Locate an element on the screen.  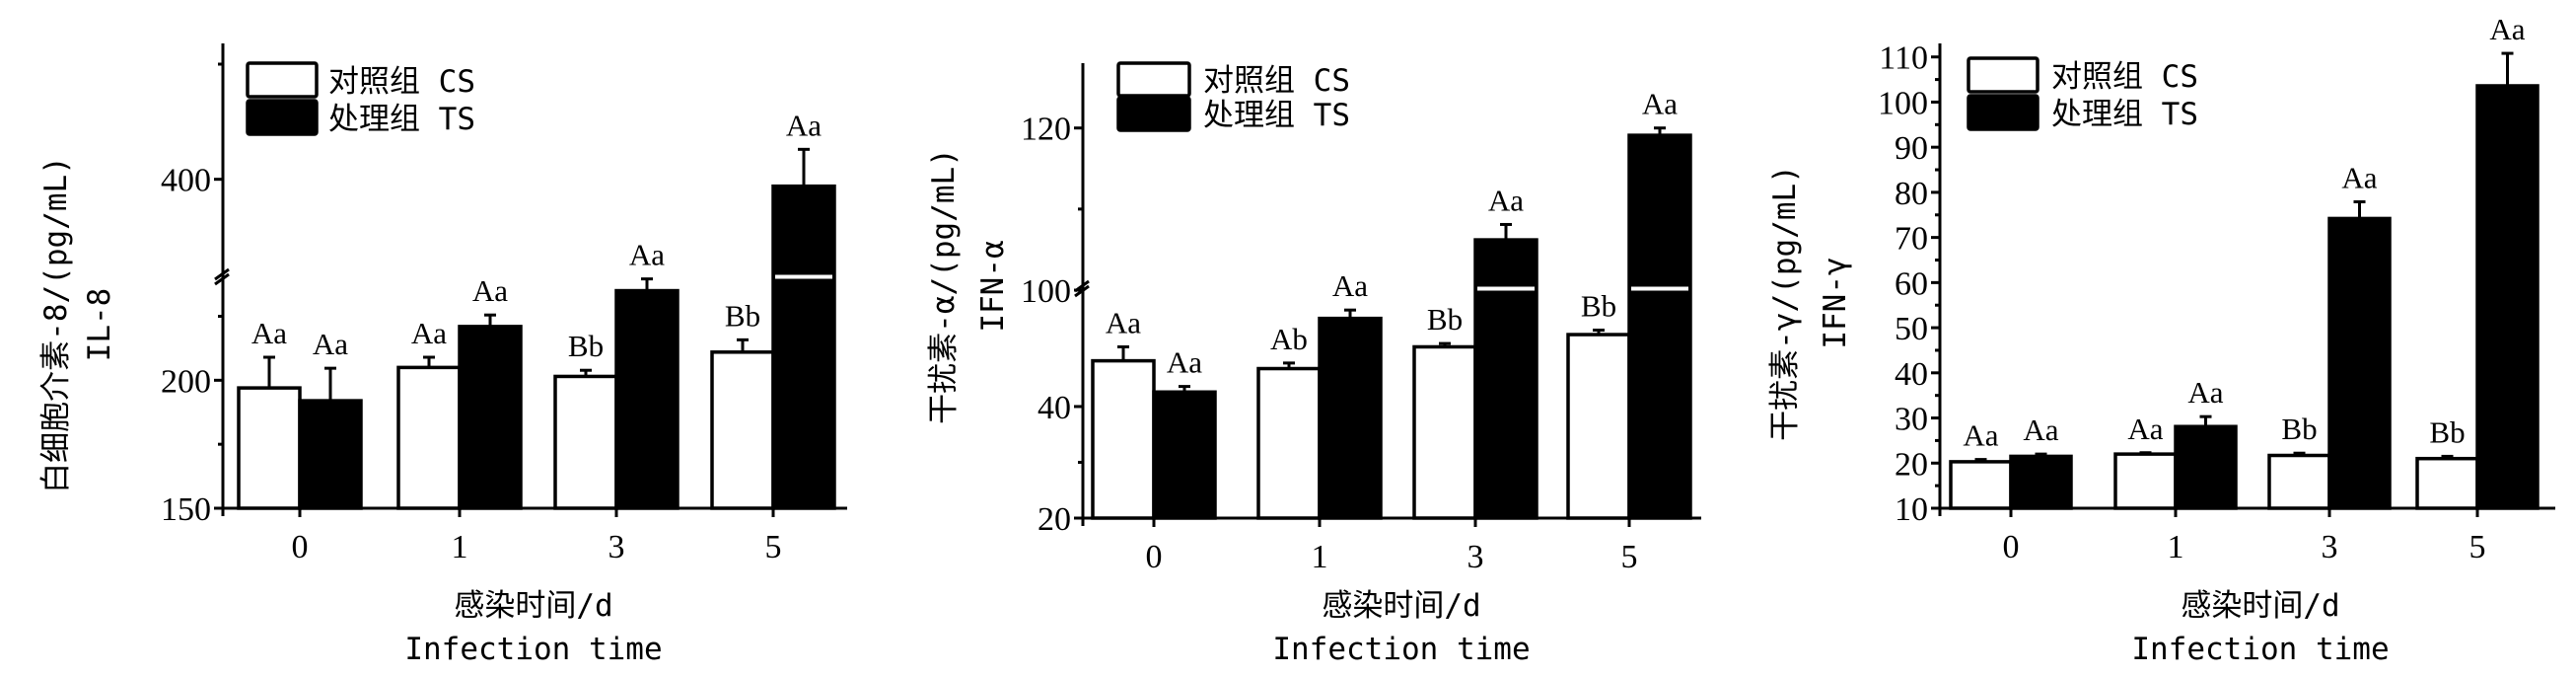
y-axis-label: 干扰素-α/(pg/mL) is located at coordinates (944, 286).